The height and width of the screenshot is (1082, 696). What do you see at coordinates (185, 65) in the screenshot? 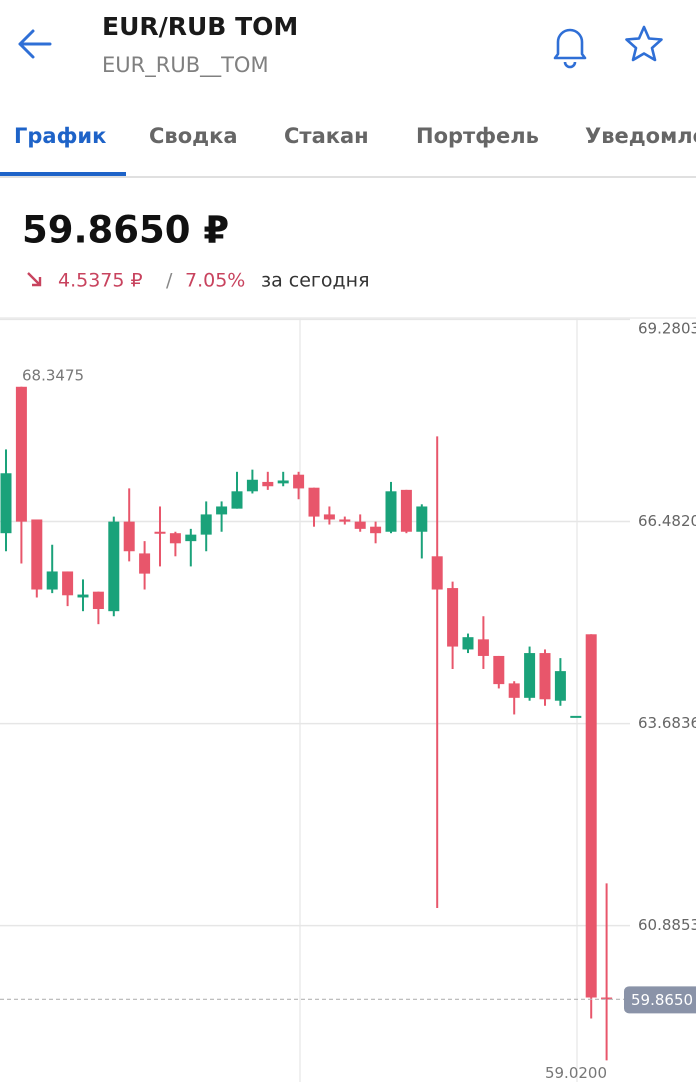
I see `header-subtitle: EUR_RUB__TOM` at bounding box center [185, 65].